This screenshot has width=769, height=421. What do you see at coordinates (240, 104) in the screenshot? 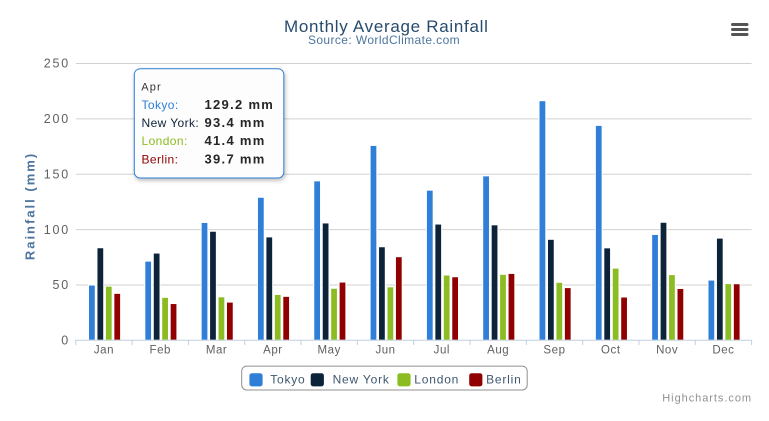
I see `svg-text: 129.2 mm` at bounding box center [240, 104].